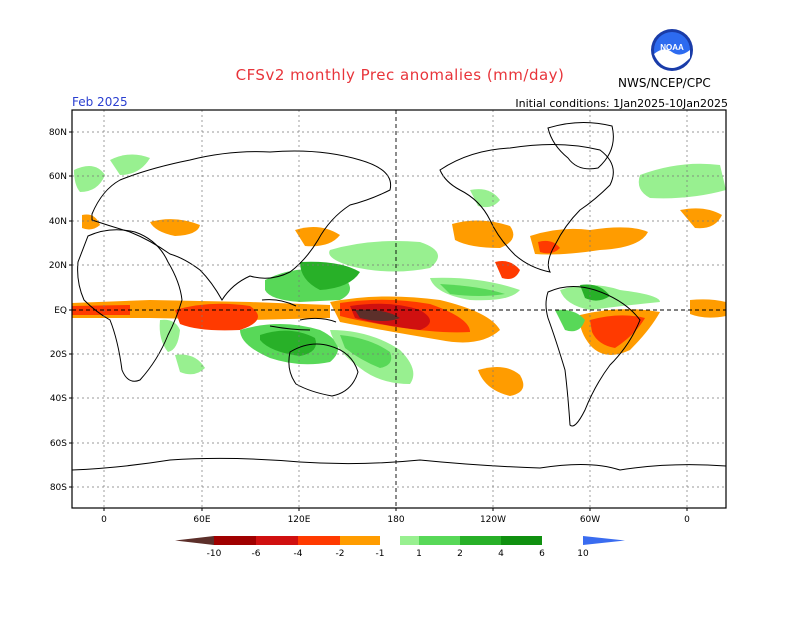 The image size is (800, 618). Describe the element at coordinates (664, 83) in the screenshot. I see `agency-label: NWS/NCEP/CPC` at that location.